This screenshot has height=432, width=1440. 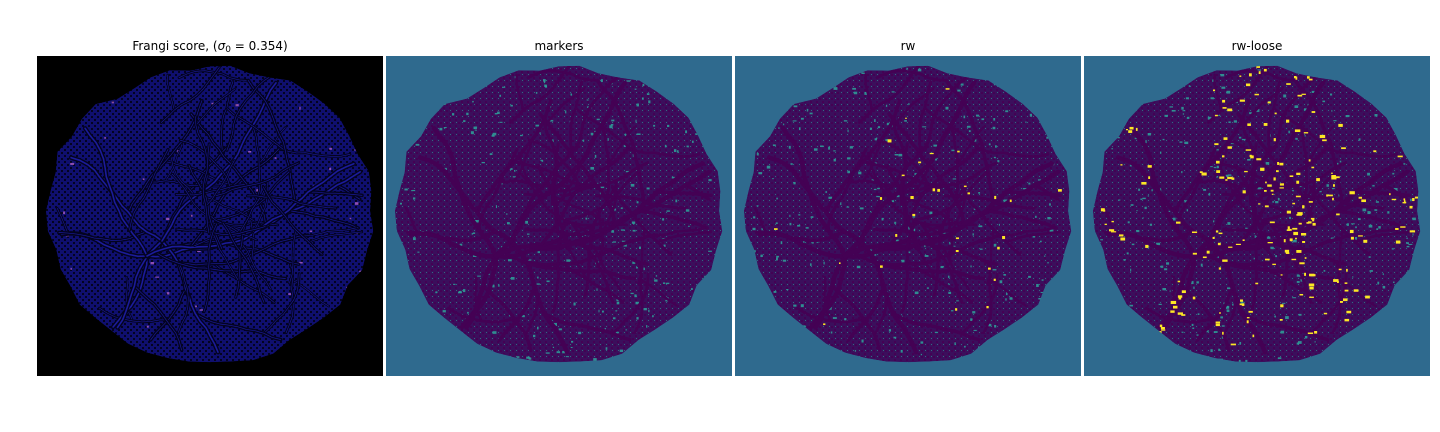 I want to click on panel-title-rw: rw, so click(x=908, y=46).